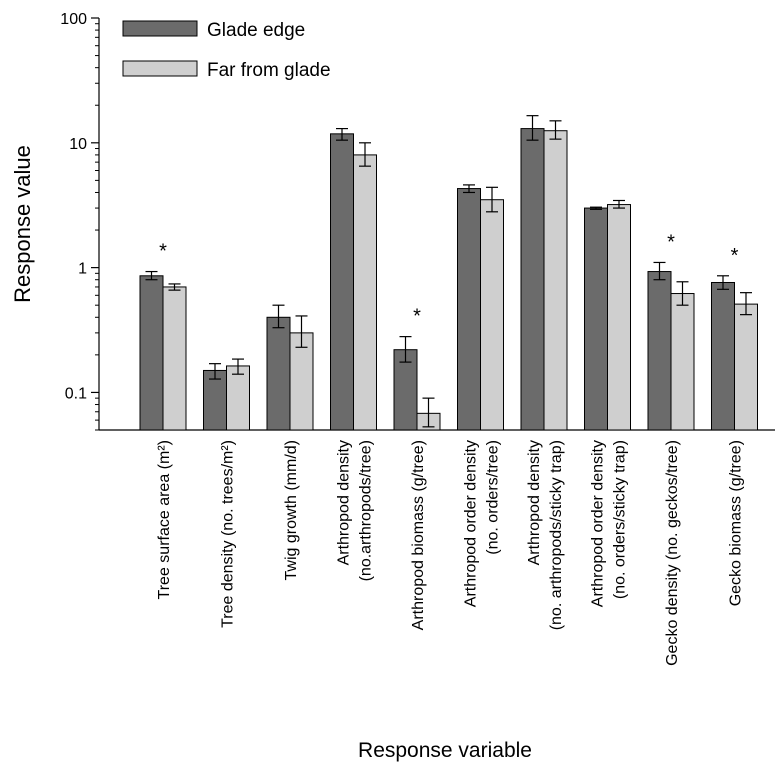 This screenshot has width=775, height=764. What do you see at coordinates (418, 535) in the screenshot?
I see `x-tick-label: Arthropod biomass (g/tree)` at bounding box center [418, 535].